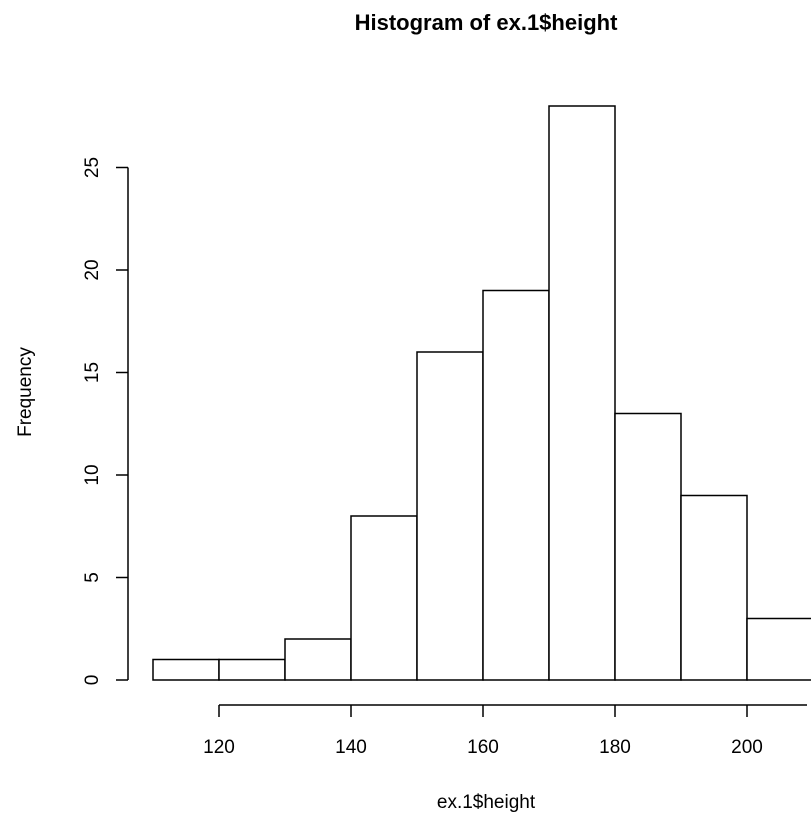 Image resolution: width=811 pixels, height=825 pixels. I want to click on x-tick-label-1: 140, so click(351, 747).